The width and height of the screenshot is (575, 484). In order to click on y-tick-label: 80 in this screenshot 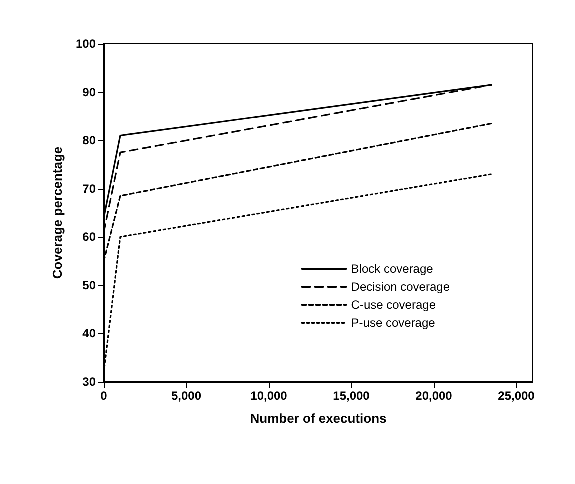, I will do `click(89, 141)`.